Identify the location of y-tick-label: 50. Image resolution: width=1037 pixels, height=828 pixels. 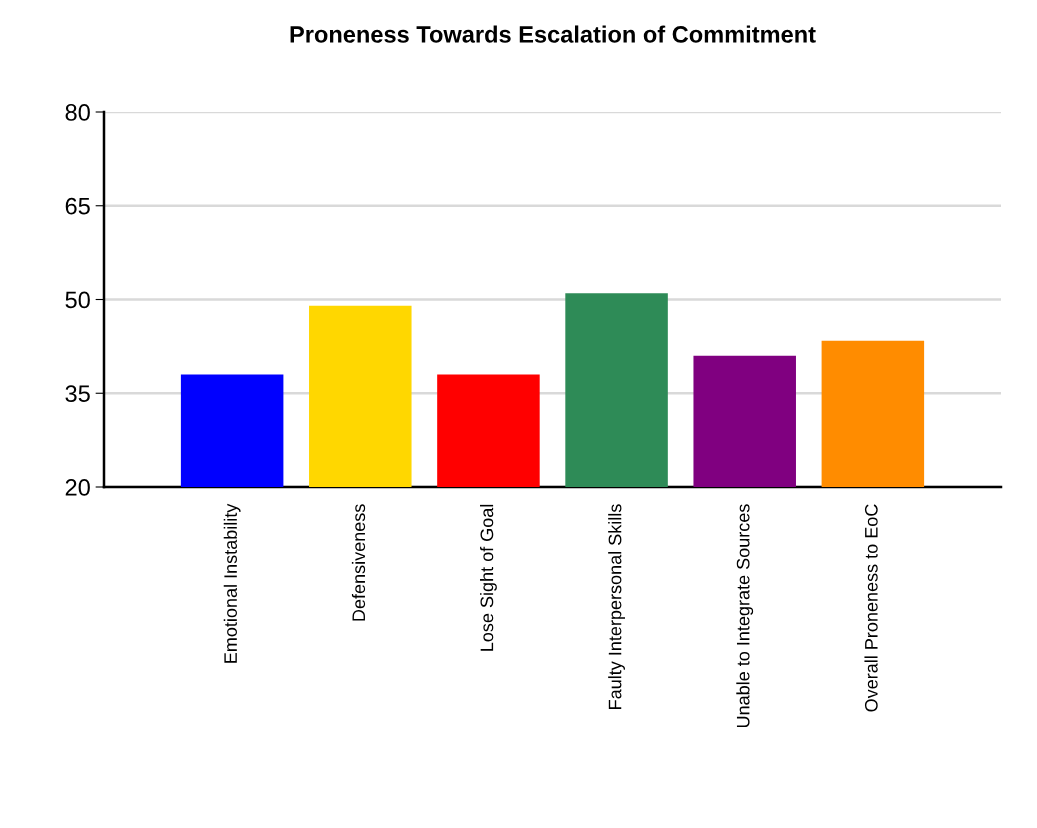
(77, 300).